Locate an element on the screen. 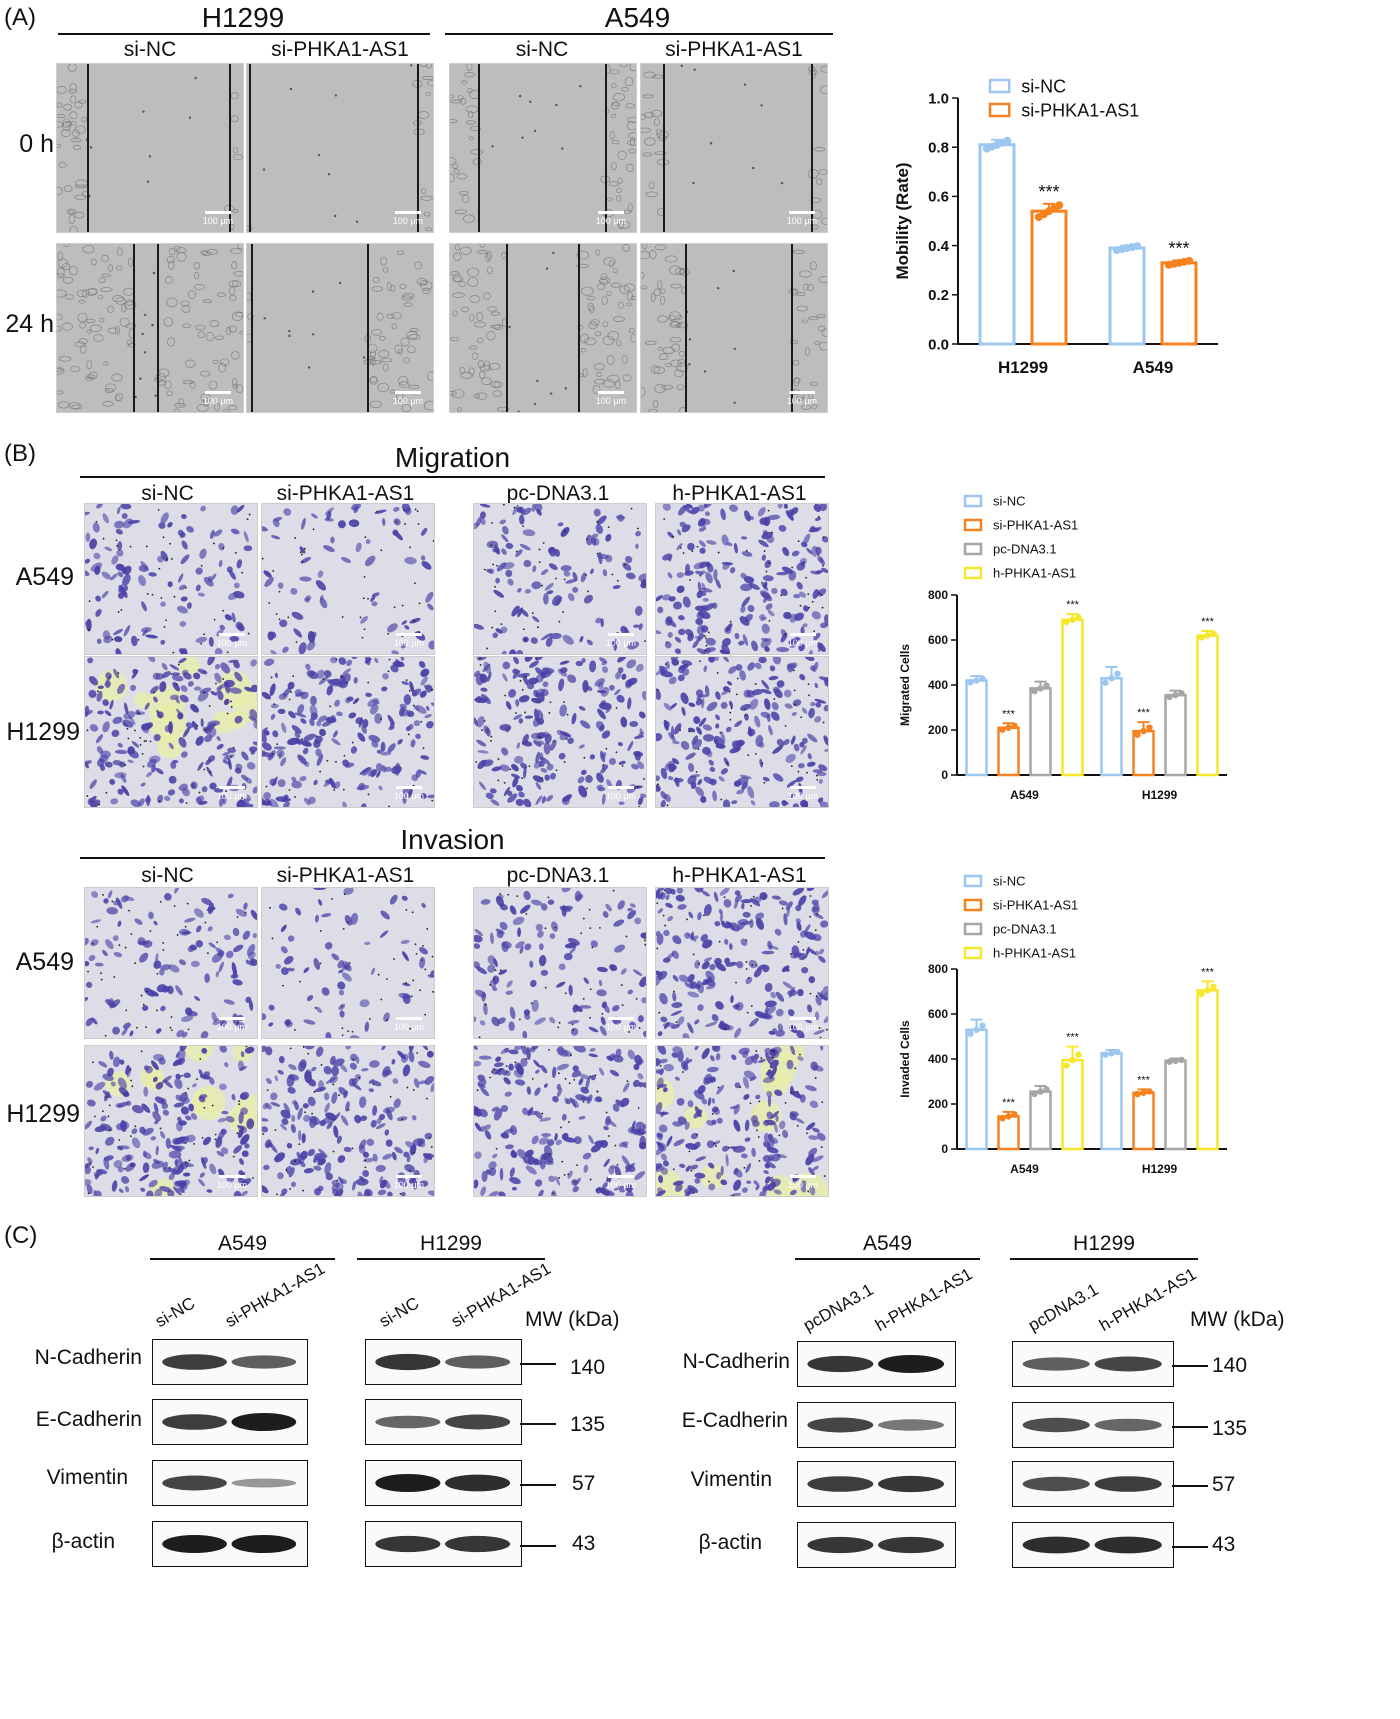 The image size is (1400, 1719). legend-label: h-PHKA1-AS1 is located at coordinates (1034, 953).